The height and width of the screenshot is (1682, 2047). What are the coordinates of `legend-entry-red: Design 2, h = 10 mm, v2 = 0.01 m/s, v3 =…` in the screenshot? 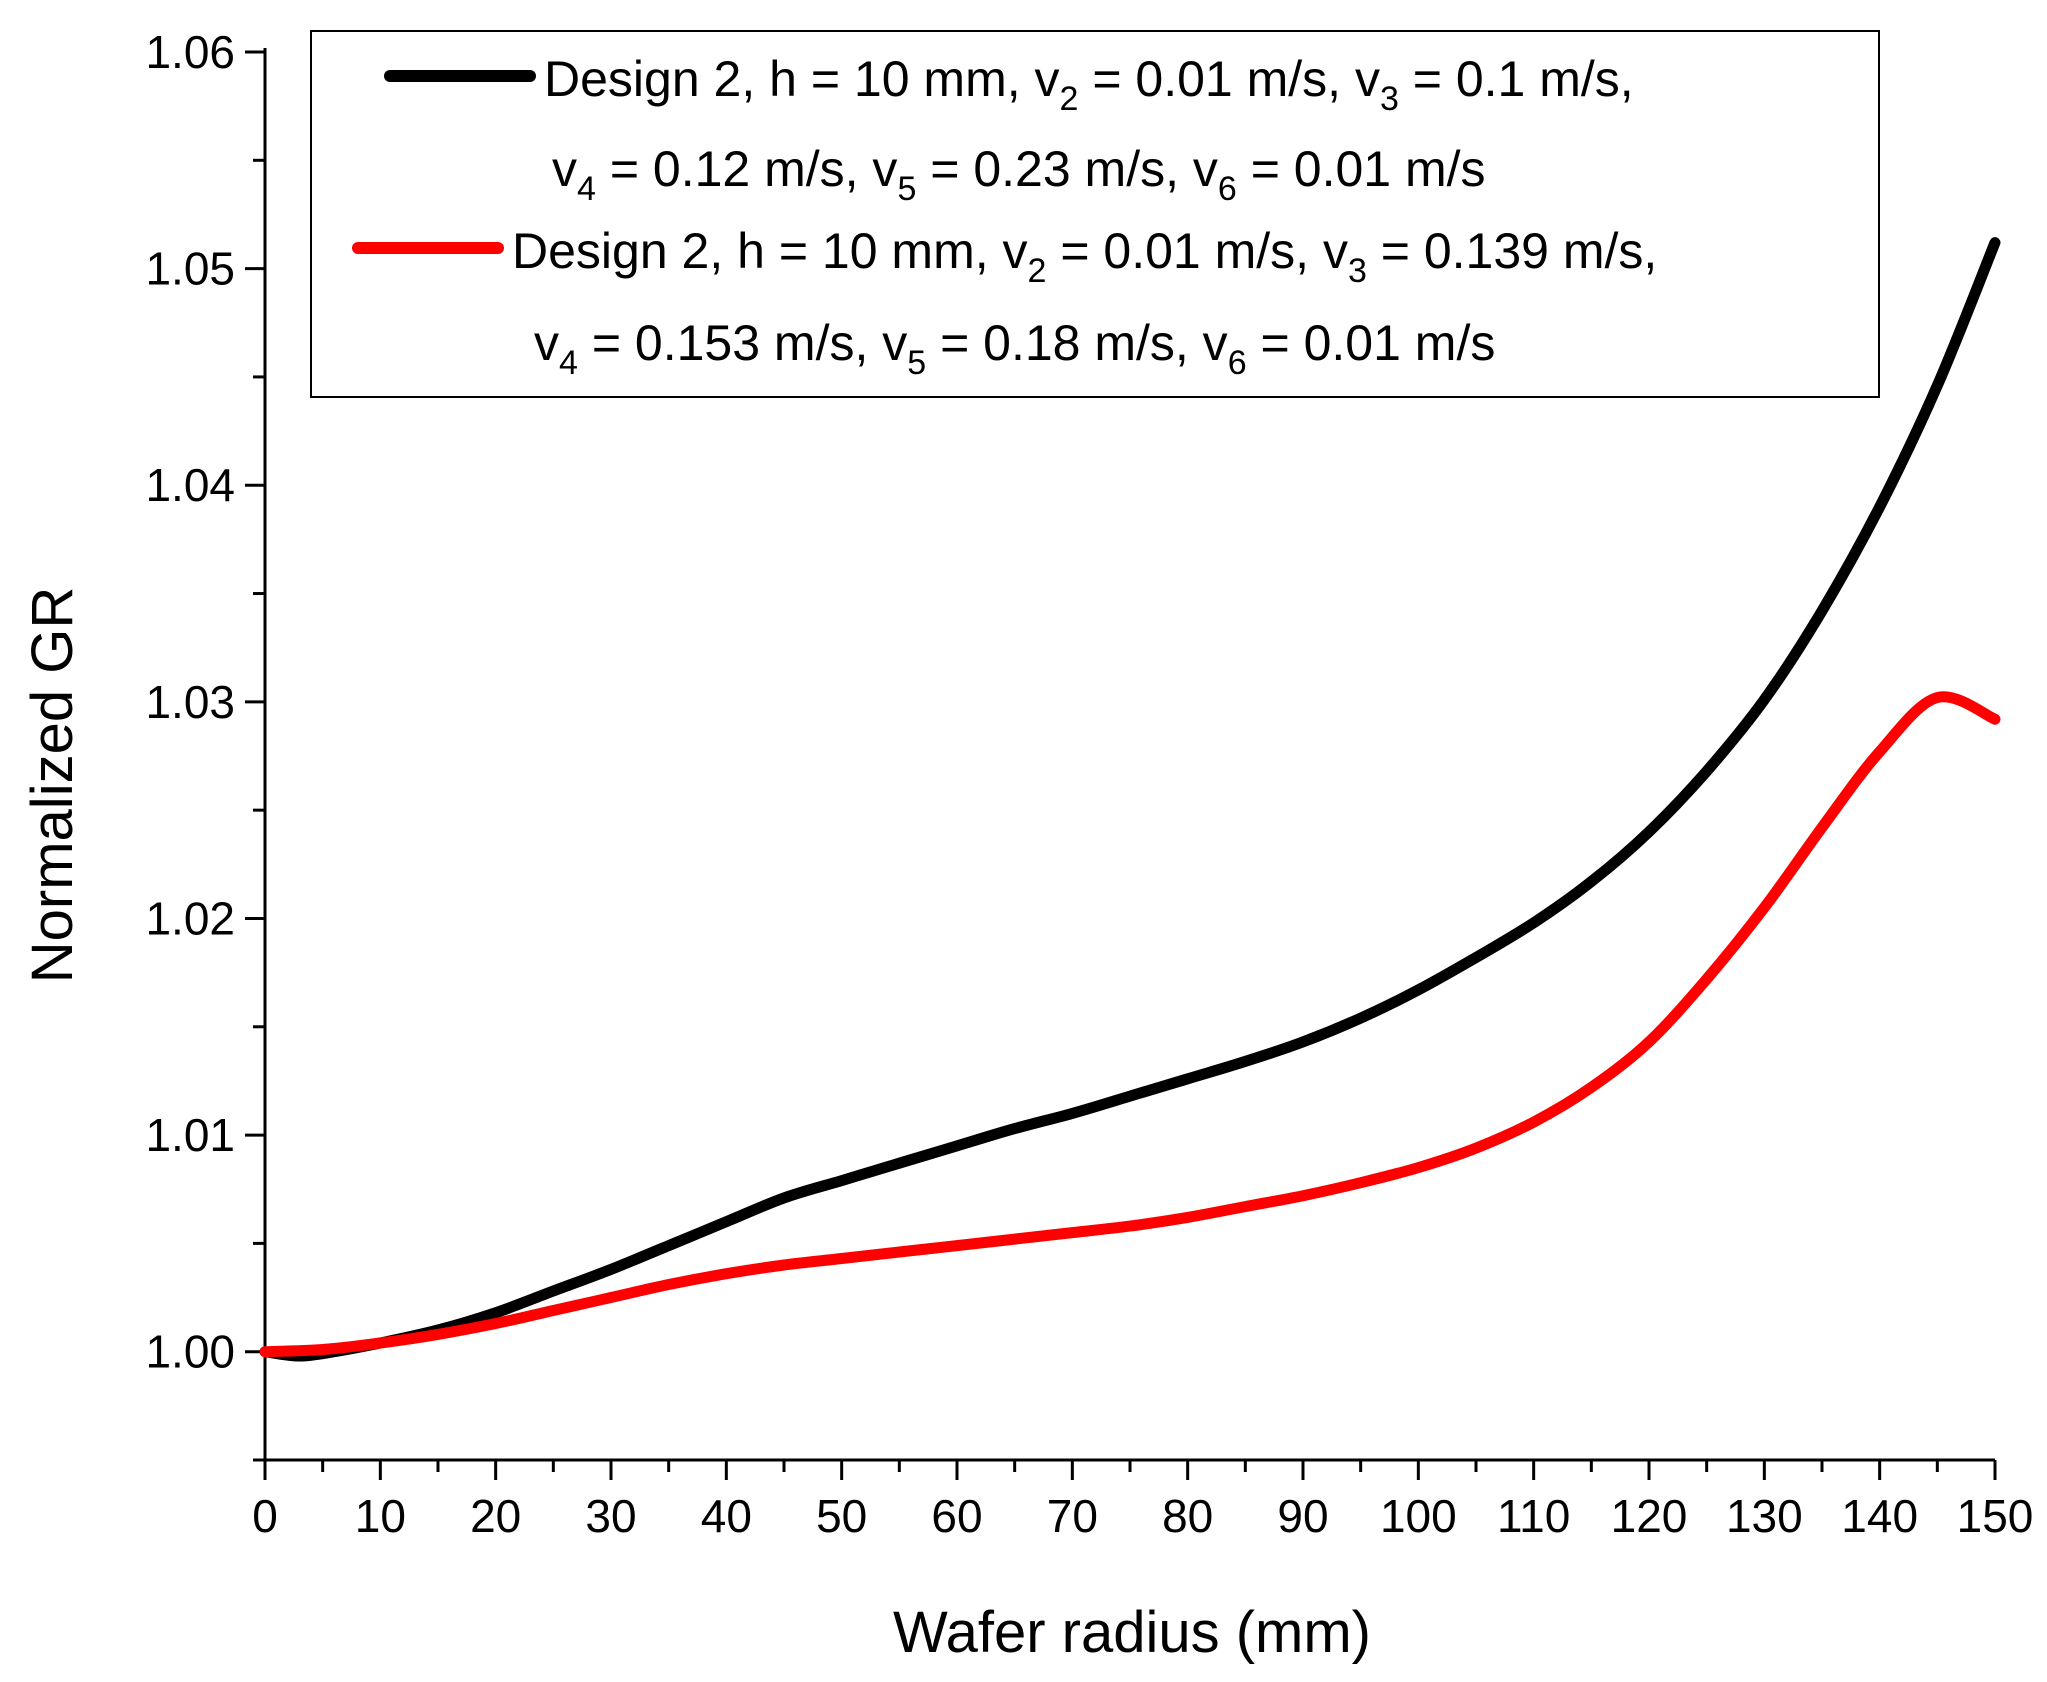 It's located at (1097, 300).